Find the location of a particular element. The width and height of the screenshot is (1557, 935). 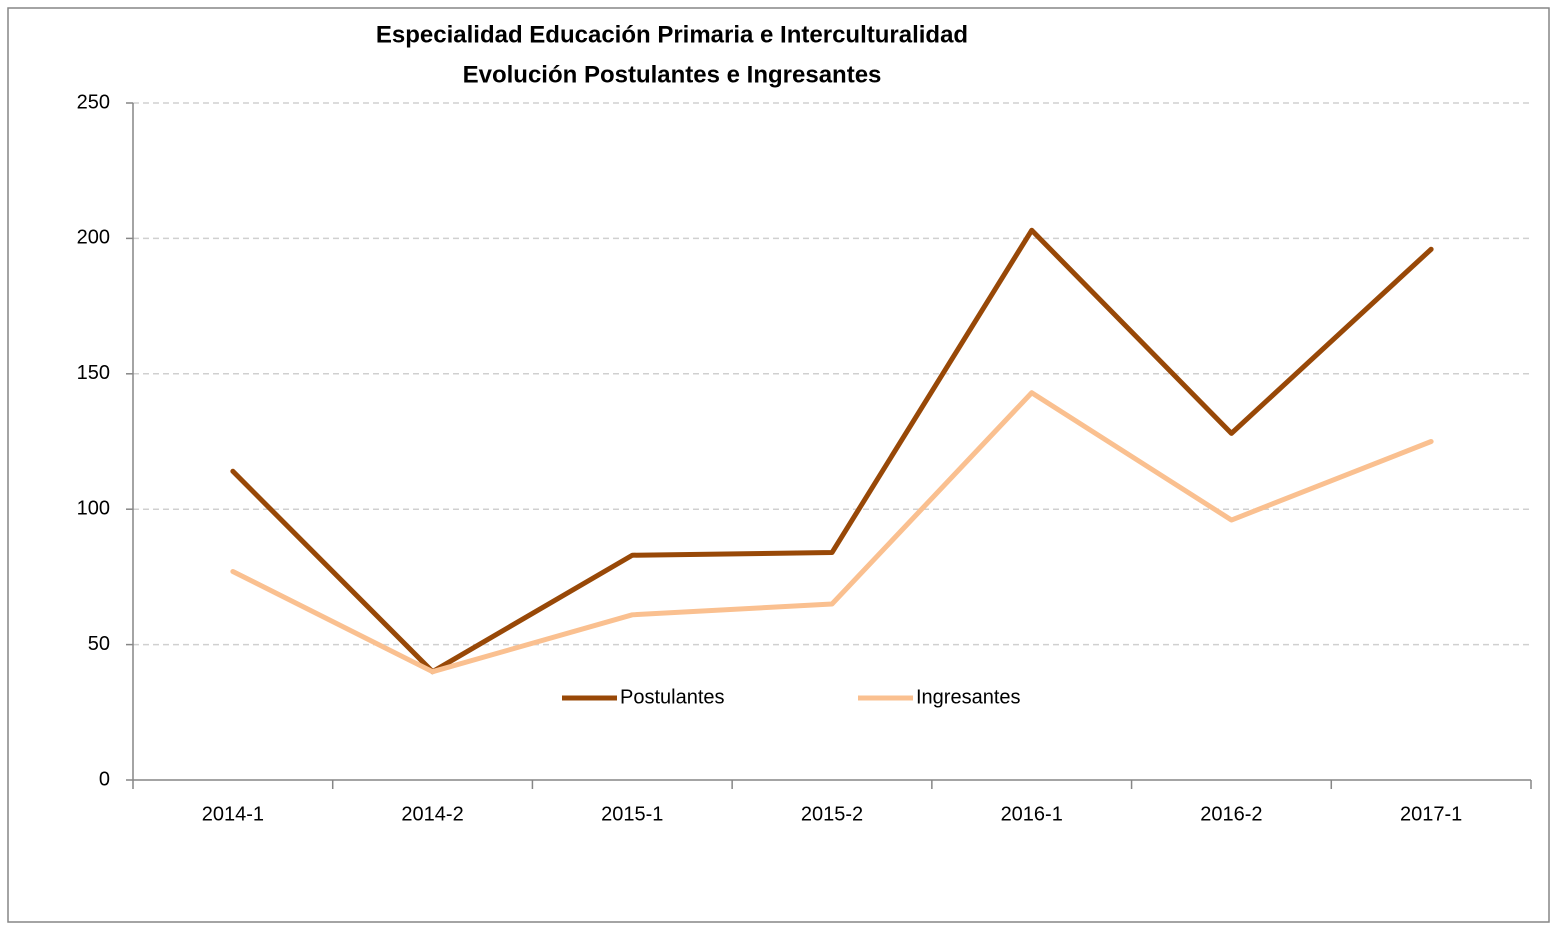

y-tick-label: 50 is located at coordinates (99, 644).